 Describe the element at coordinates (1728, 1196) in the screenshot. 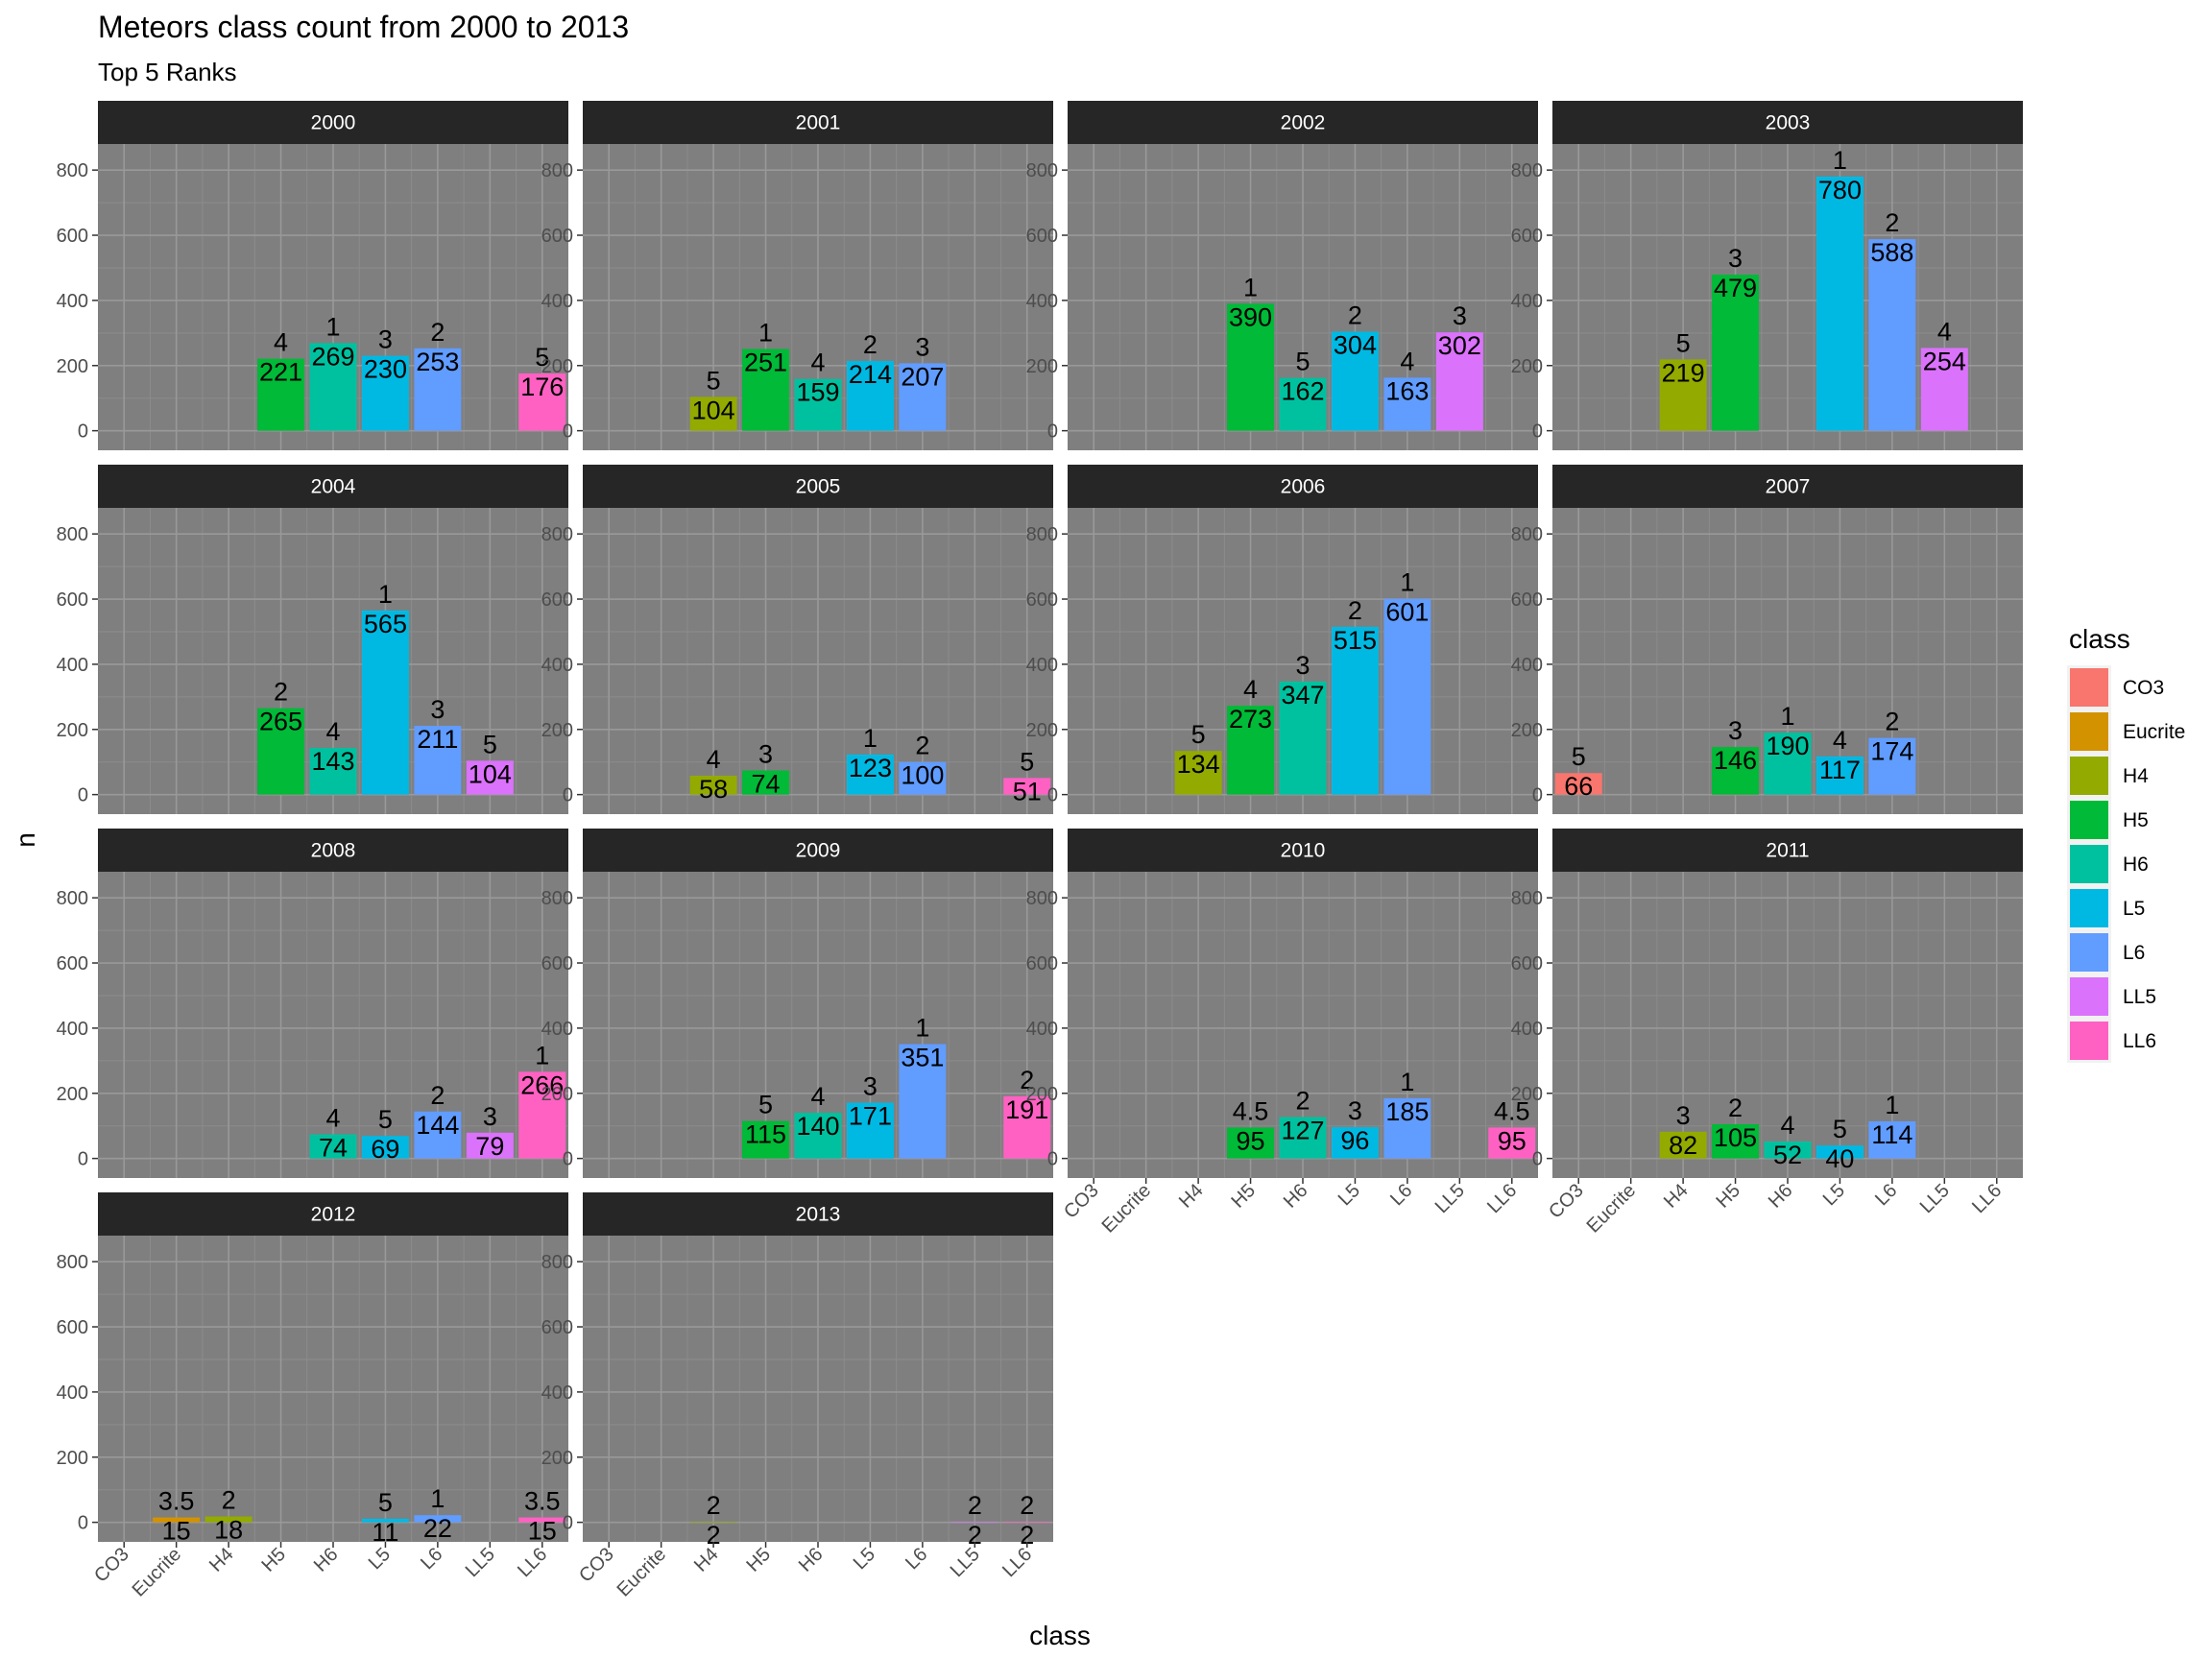

I see `x-tick-label: H5` at that location.